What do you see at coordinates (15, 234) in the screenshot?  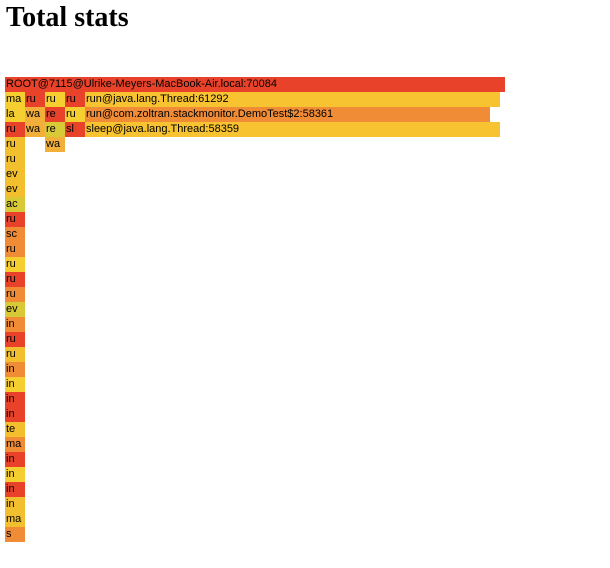 I see `flame-frame: sc` at bounding box center [15, 234].